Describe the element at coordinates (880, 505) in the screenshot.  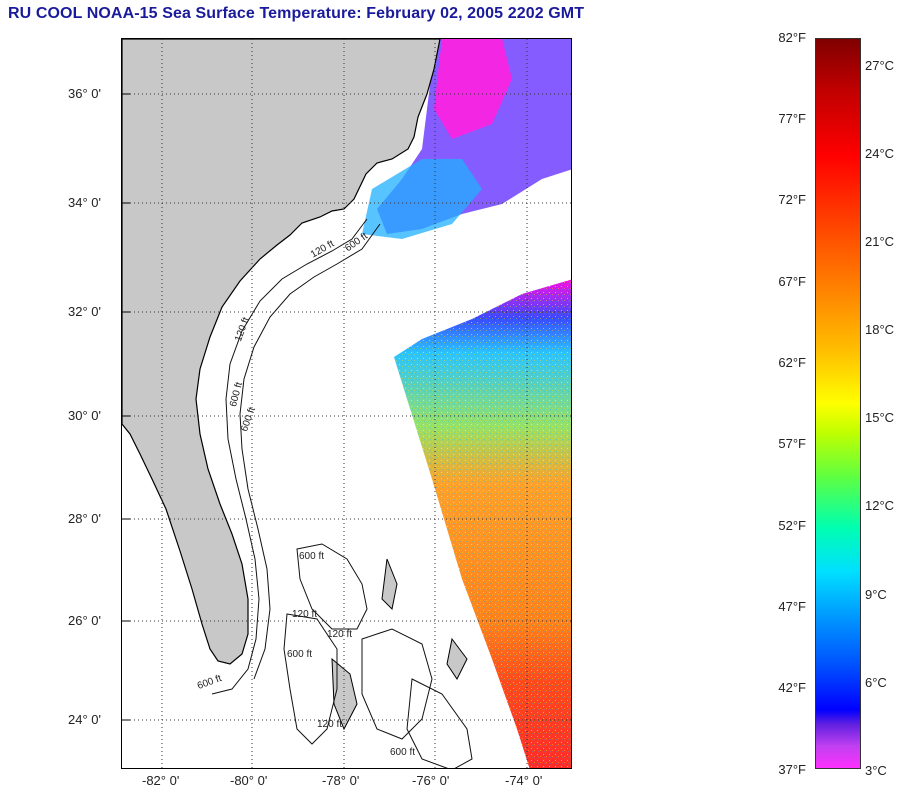
I see `colorbar-label-c: 12°C` at that location.